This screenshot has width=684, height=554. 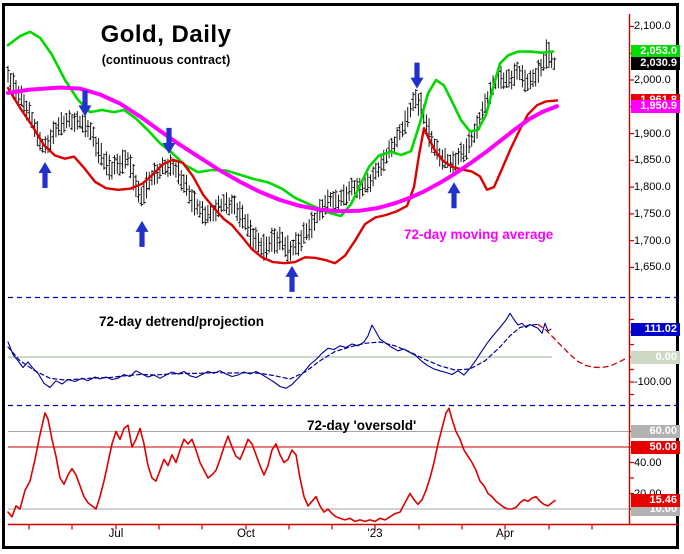 I want to click on price-tick-label: 1,750.0, so click(x=652, y=213).